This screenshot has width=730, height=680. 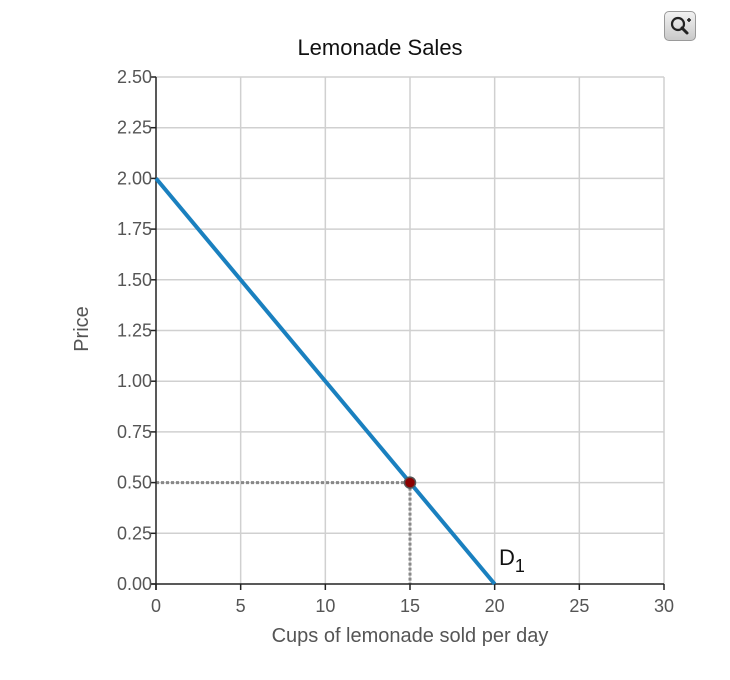 I want to click on y-tick-label-6: 1.50, so click(x=134, y=280).